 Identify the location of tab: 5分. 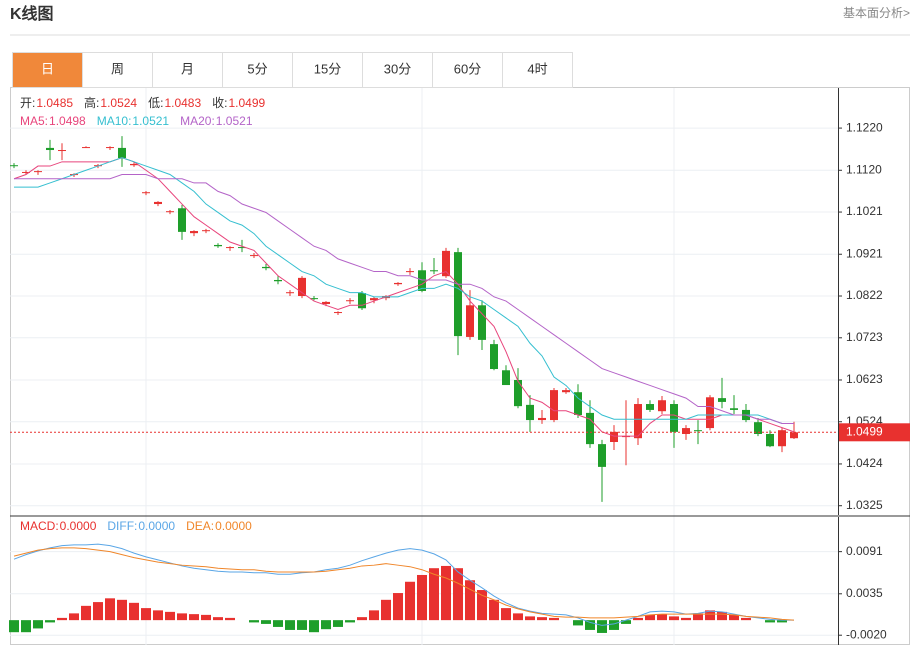
(257, 70).